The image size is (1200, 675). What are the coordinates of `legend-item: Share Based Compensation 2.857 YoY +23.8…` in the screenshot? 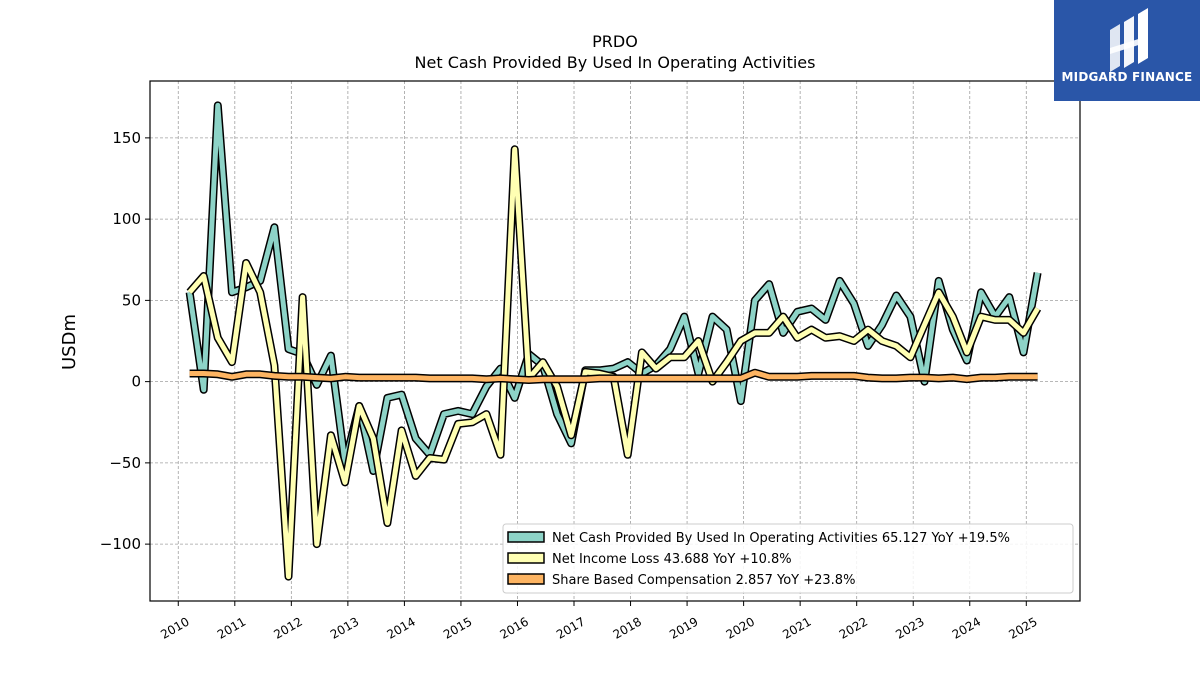 It's located at (681, 580).